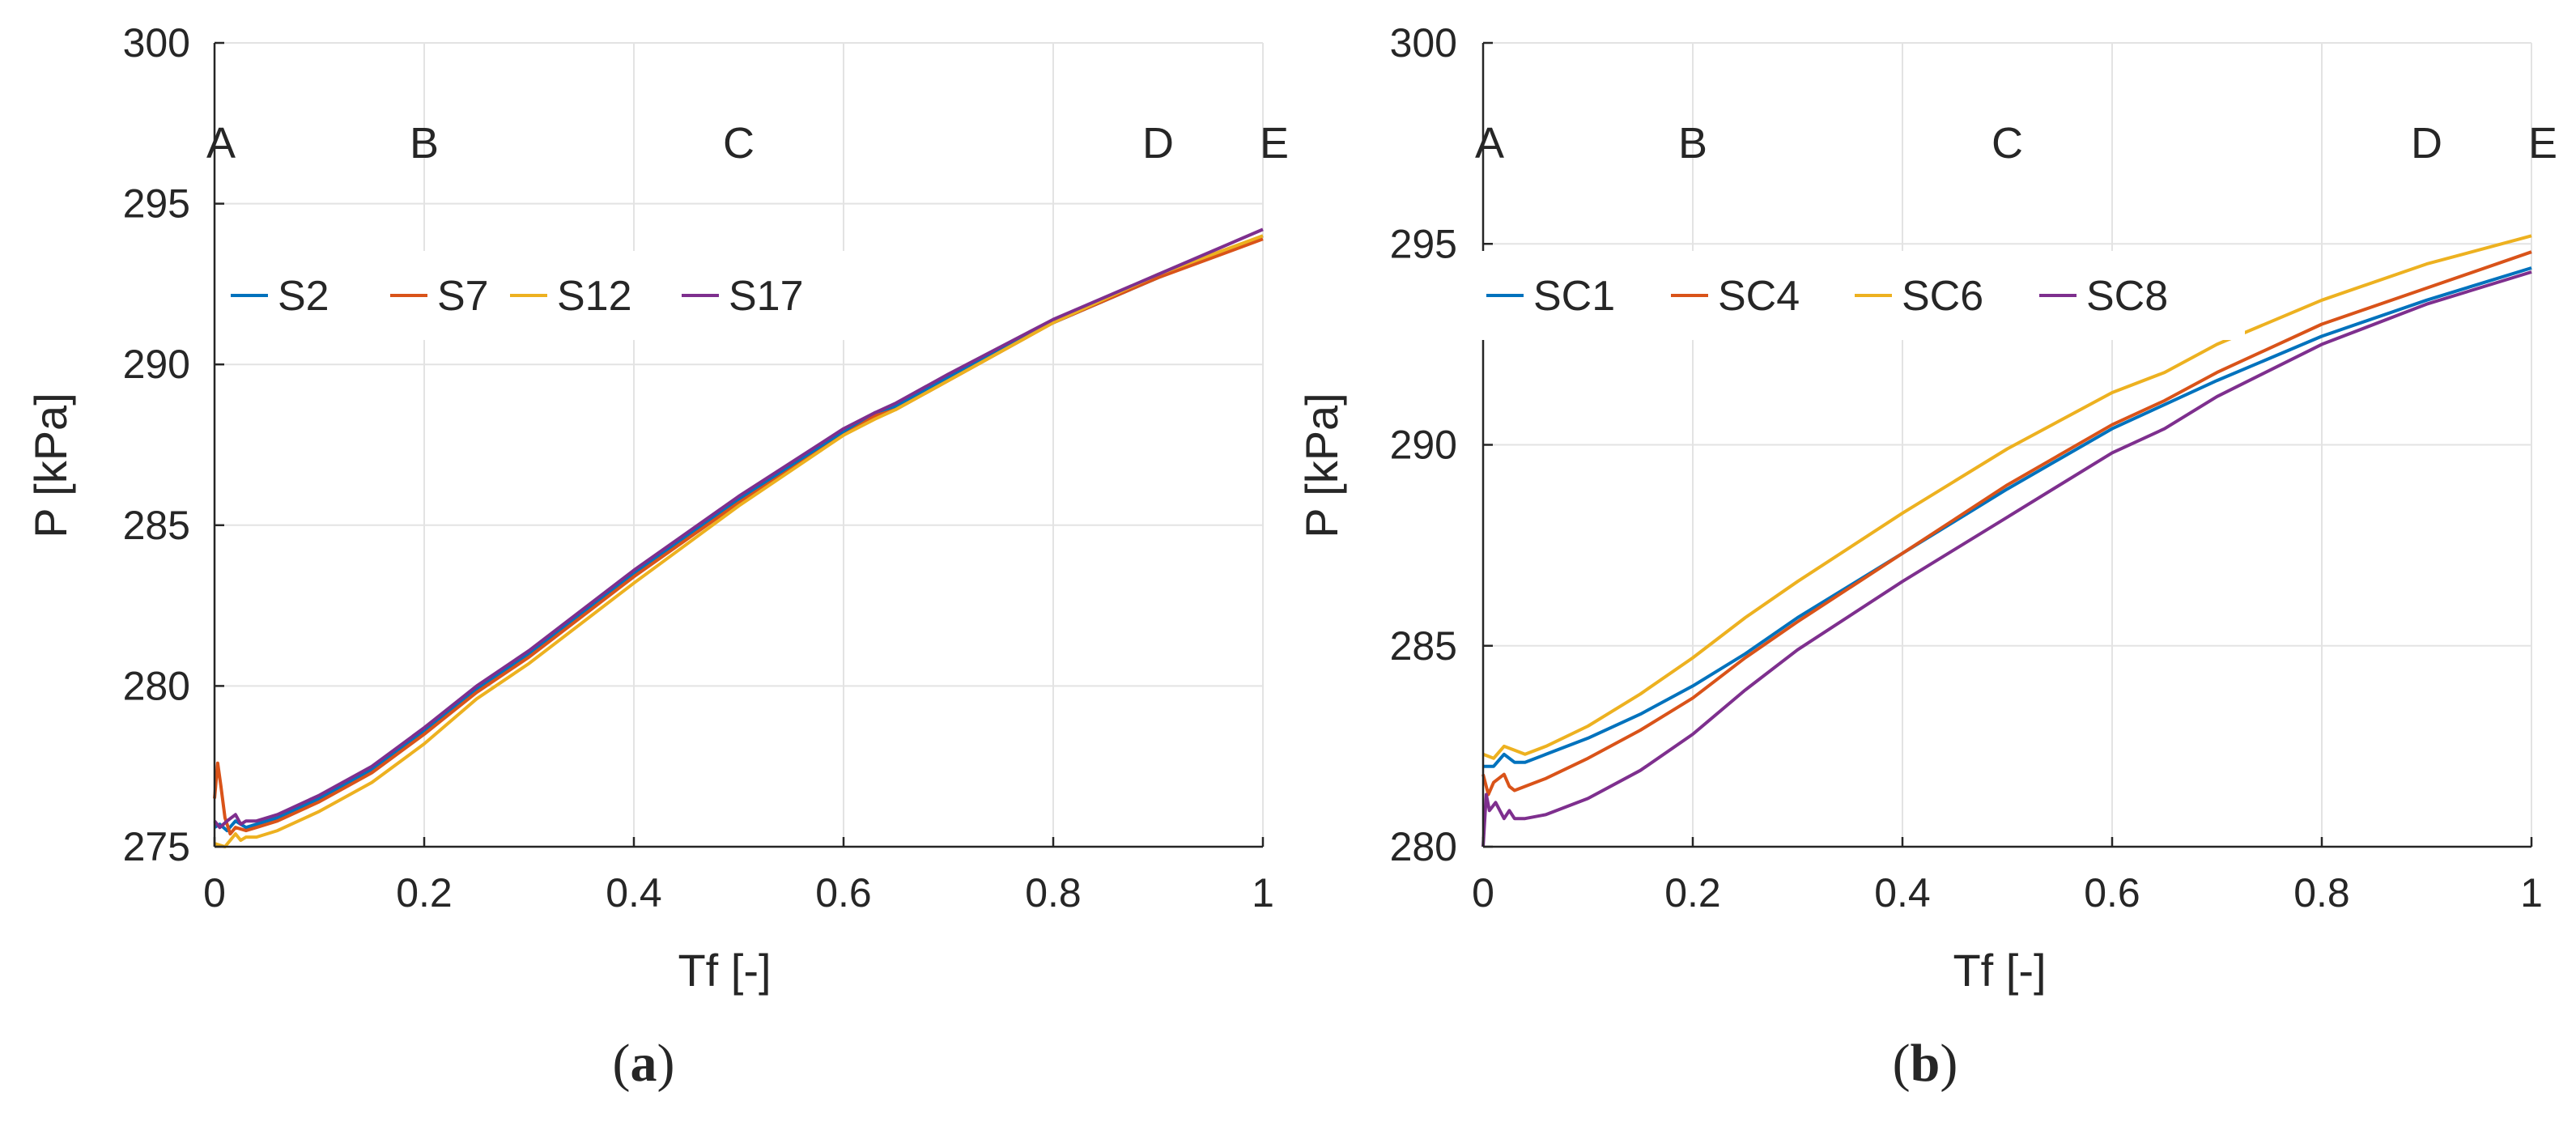 The image size is (2576, 1126). Describe the element at coordinates (463, 296) in the screenshot. I see `legend-label-S7: S7` at that location.